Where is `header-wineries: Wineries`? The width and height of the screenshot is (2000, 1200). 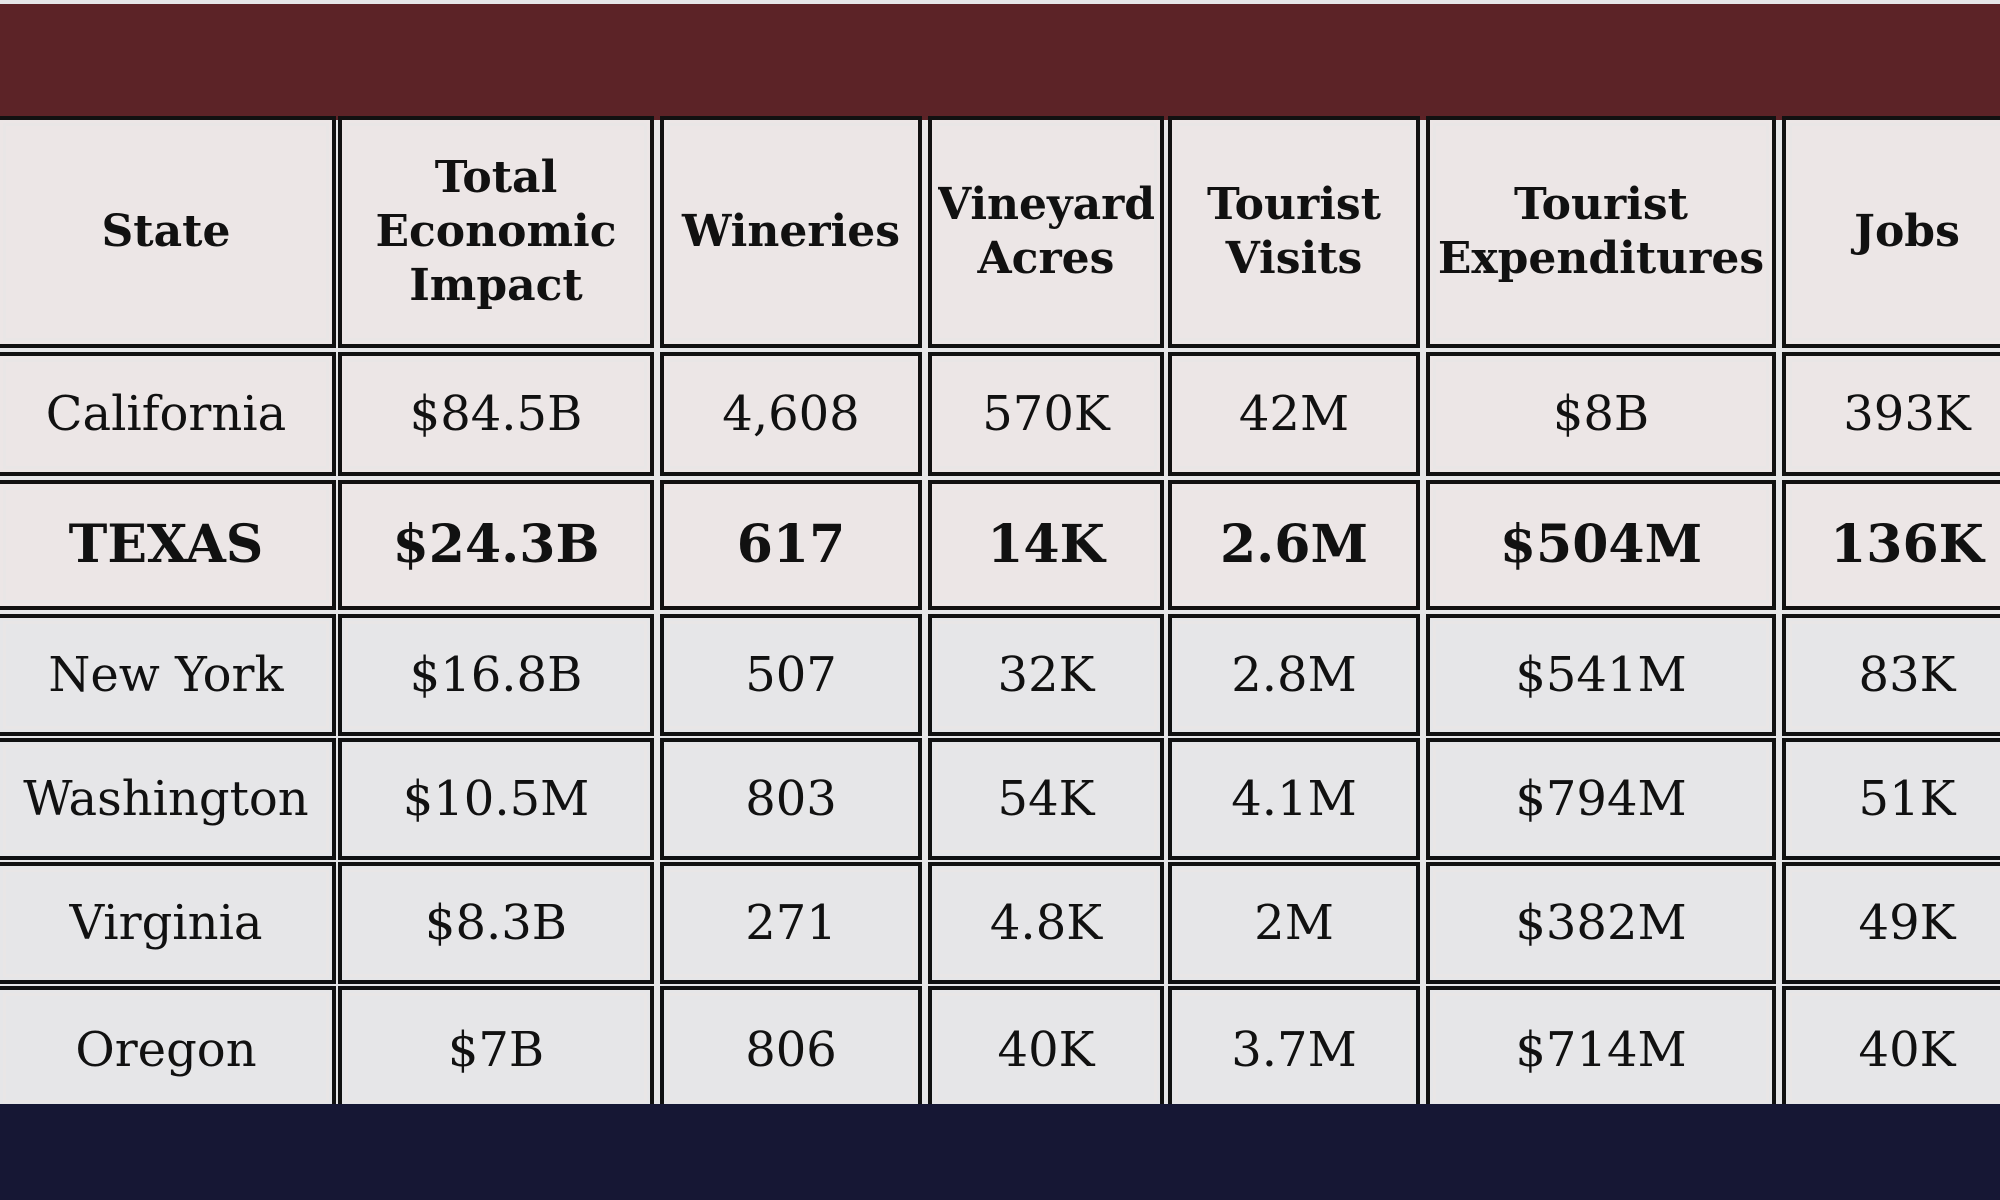
header-wineries: Wineries is located at coordinates (791, 232).